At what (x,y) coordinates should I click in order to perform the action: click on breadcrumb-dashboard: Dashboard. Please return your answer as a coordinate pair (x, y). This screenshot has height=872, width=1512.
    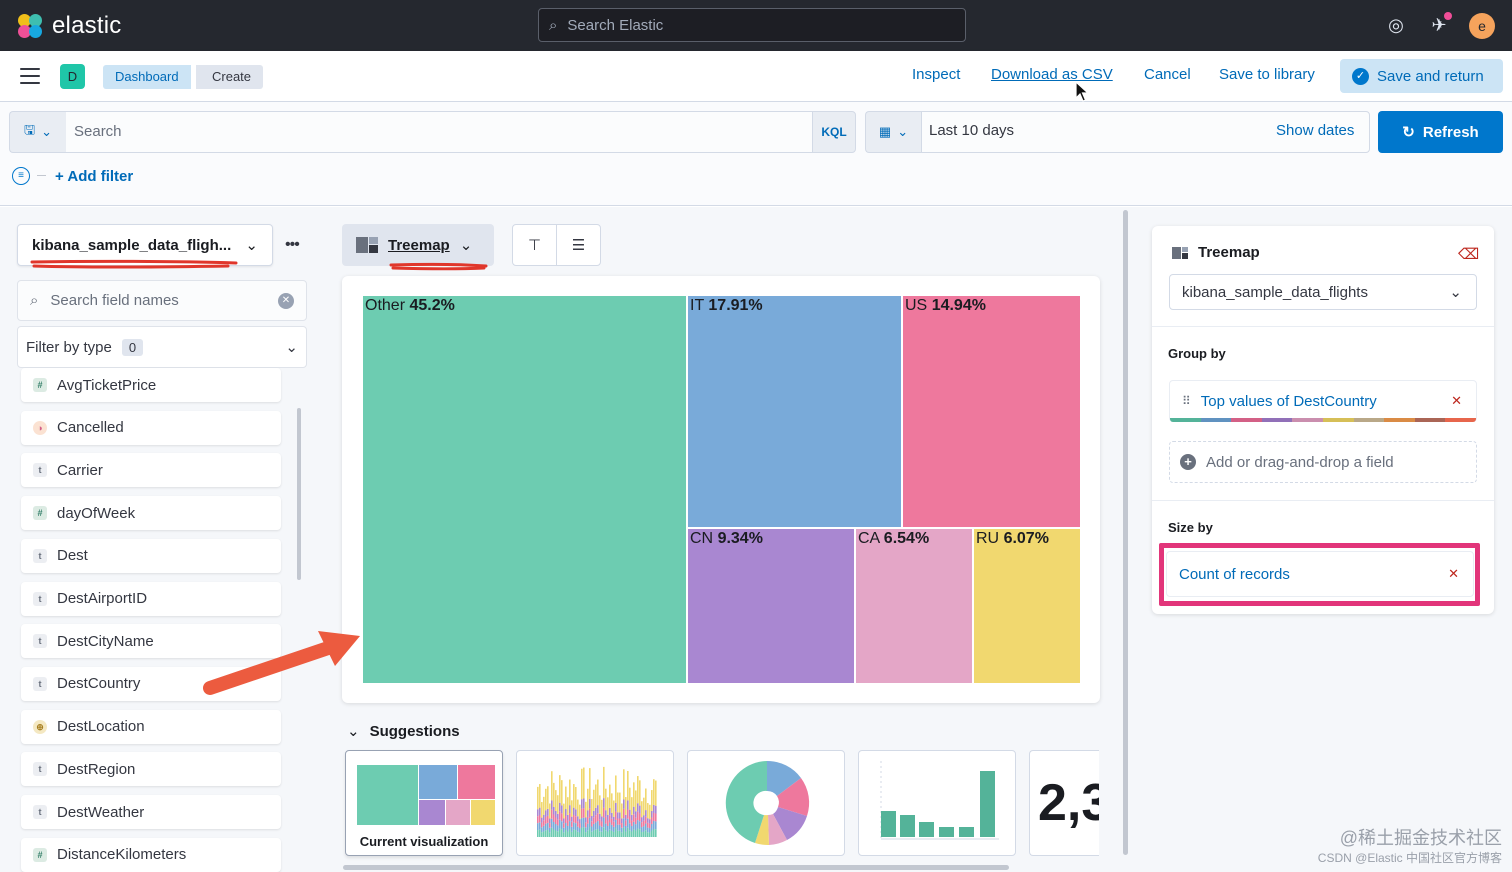
    Looking at the image, I should click on (147, 77).